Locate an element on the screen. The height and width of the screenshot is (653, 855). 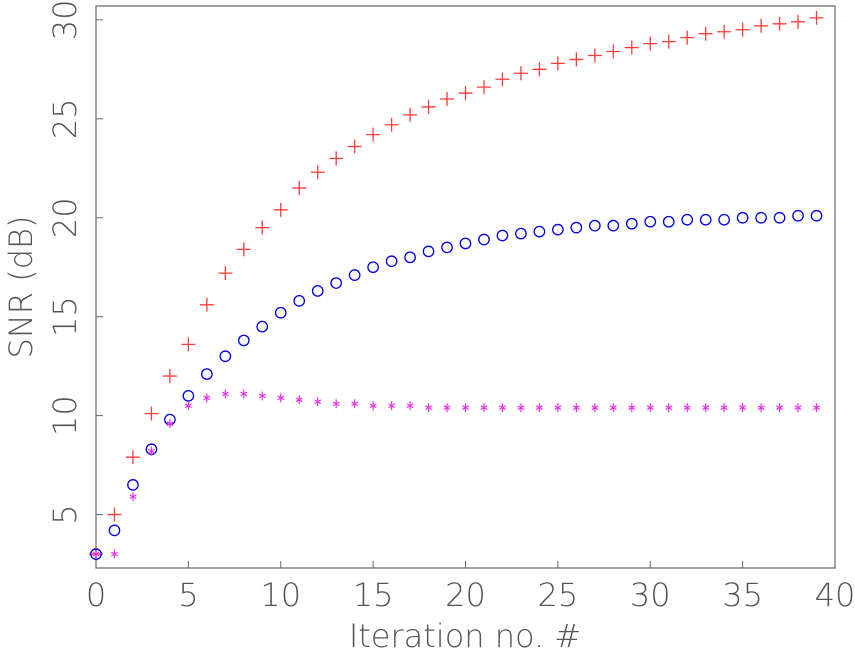
y-tick-label: 15 is located at coordinates (65, 316).